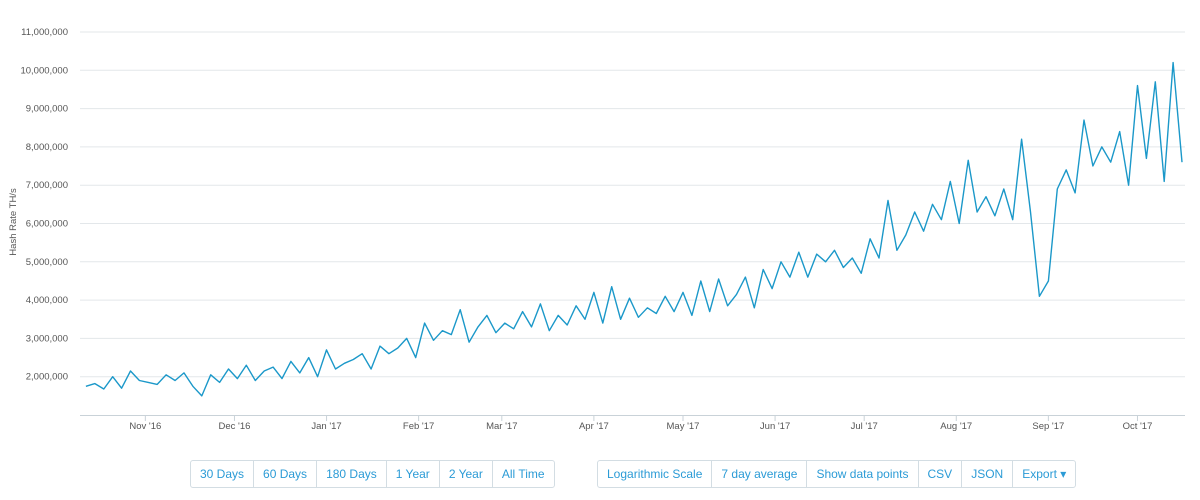  I want to click on option-csv-button: CSV, so click(941, 474).